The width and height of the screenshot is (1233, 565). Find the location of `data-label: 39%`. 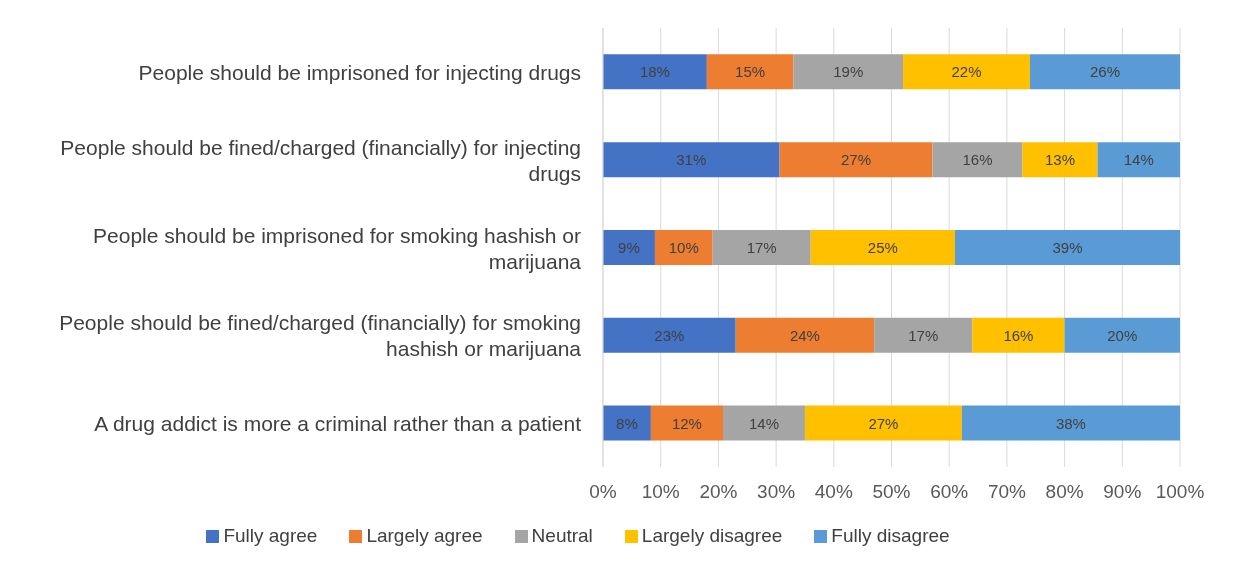

data-label: 39% is located at coordinates (1067, 247).